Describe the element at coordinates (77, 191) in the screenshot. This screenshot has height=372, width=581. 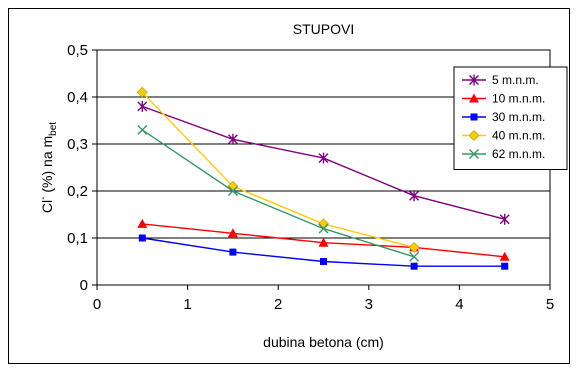
I see `y-tick-label: 0,2` at that location.